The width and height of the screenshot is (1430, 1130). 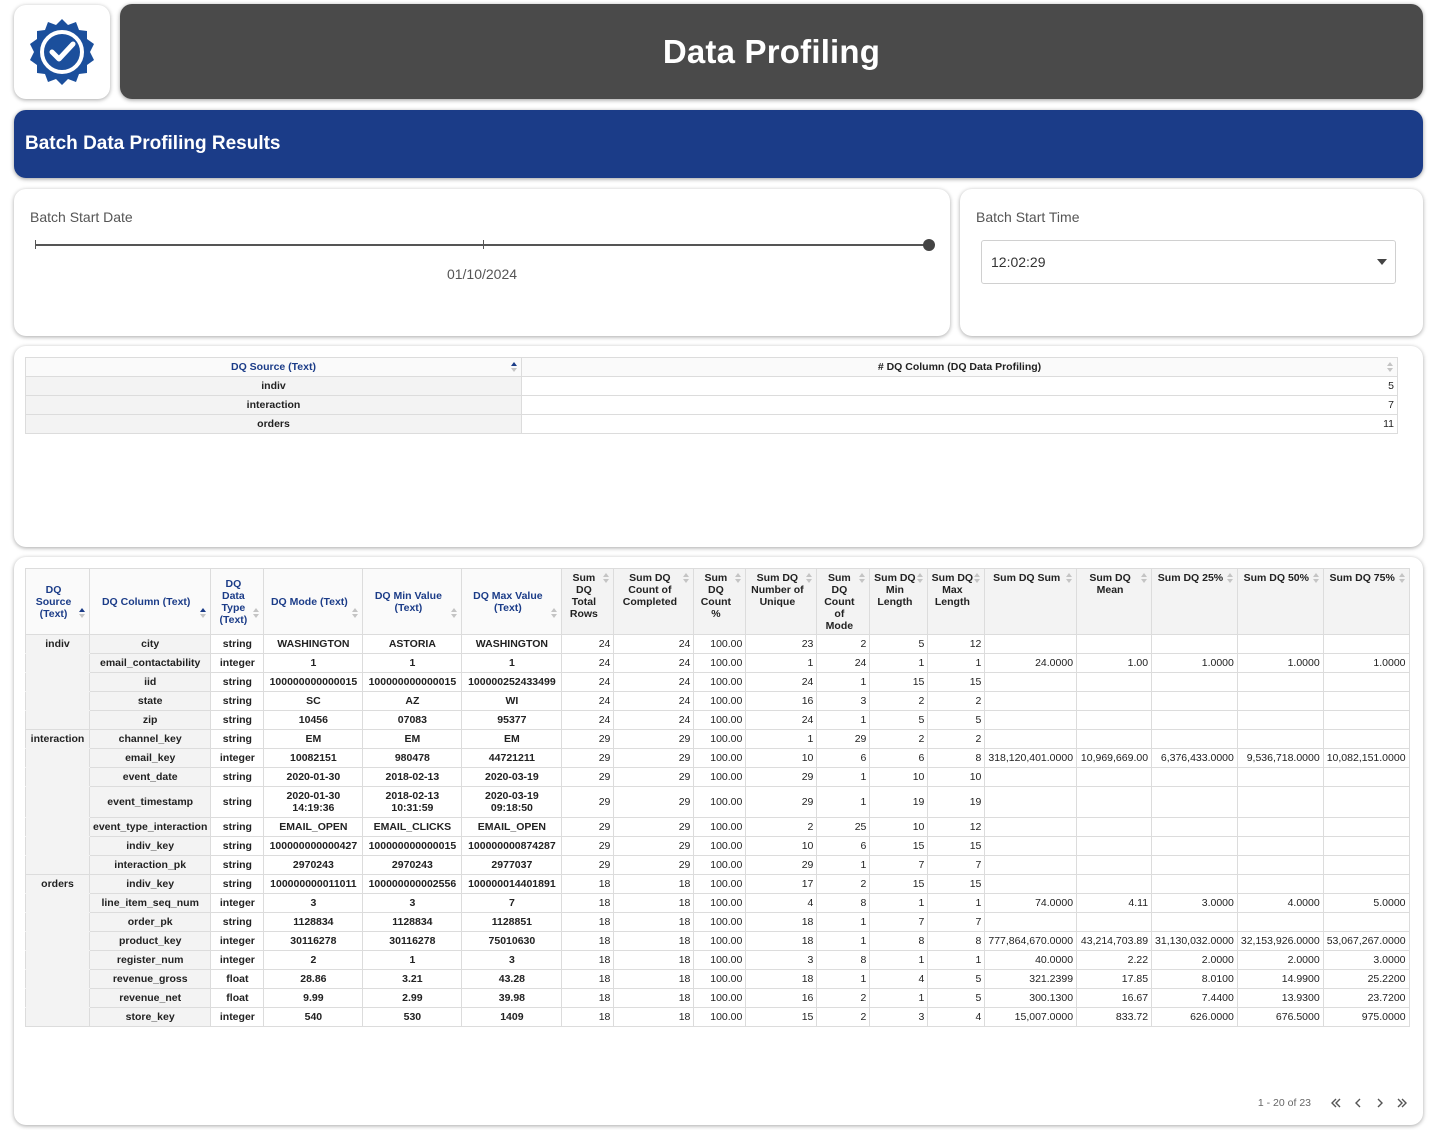 I want to click on cell-total: 24, so click(x=588, y=701).